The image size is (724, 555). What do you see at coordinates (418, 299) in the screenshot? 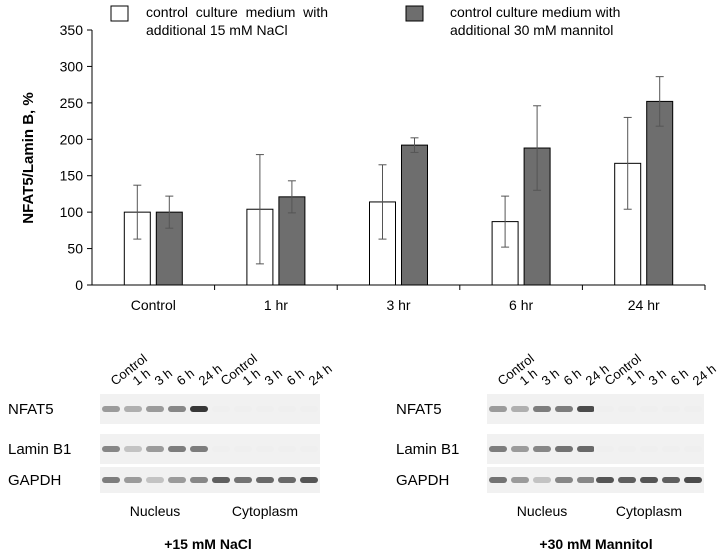
I see `x-ticks: Control 1 hr 3 hr 6 hr 24 hr` at bounding box center [418, 299].